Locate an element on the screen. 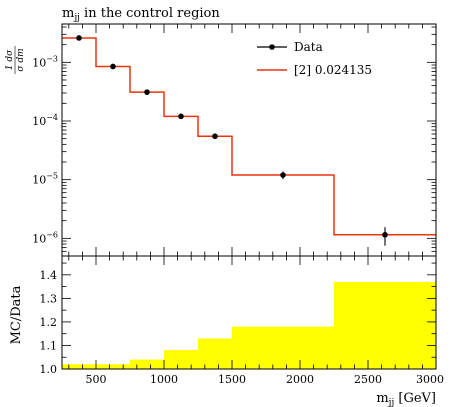  x-tick-label-2500: 2500 is located at coordinates (368, 379).